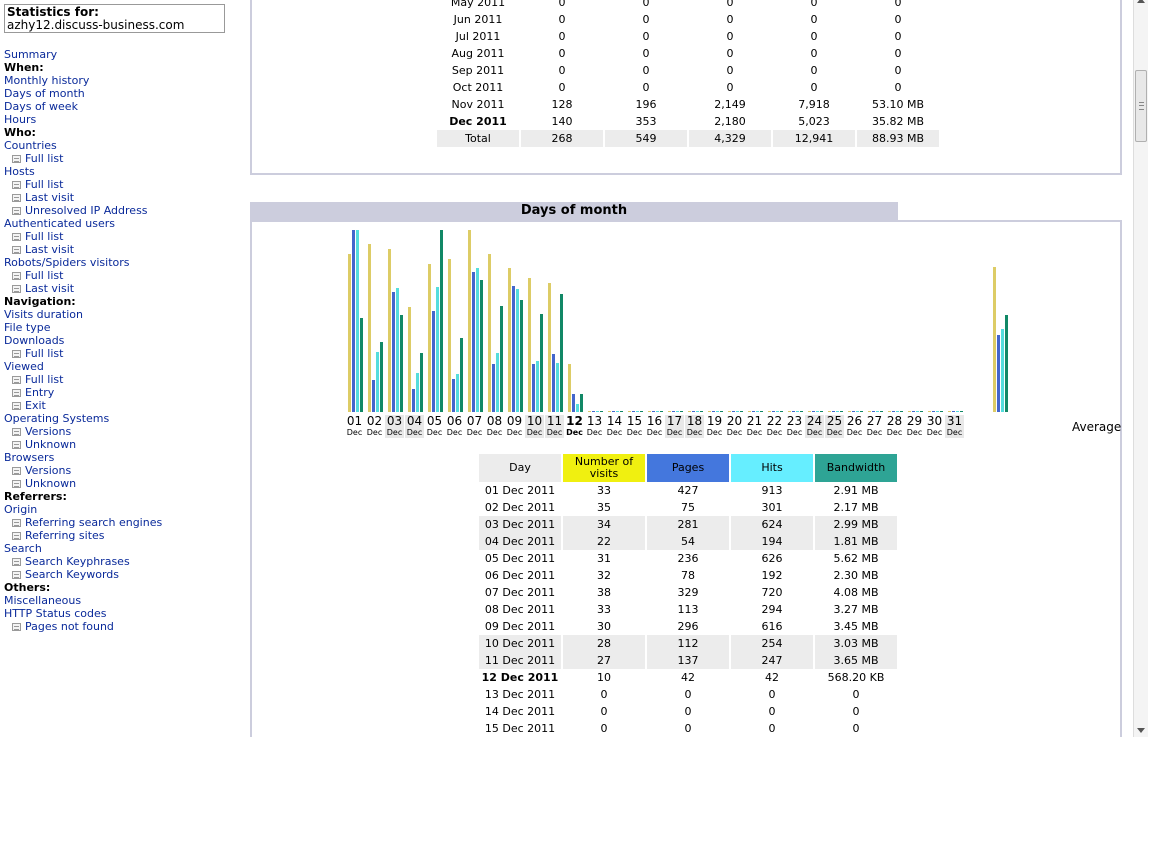 The height and width of the screenshot is (864, 1152). Describe the element at coordinates (562, 19) in the screenshot. I see `monthly-unique-cell: 0` at that location.